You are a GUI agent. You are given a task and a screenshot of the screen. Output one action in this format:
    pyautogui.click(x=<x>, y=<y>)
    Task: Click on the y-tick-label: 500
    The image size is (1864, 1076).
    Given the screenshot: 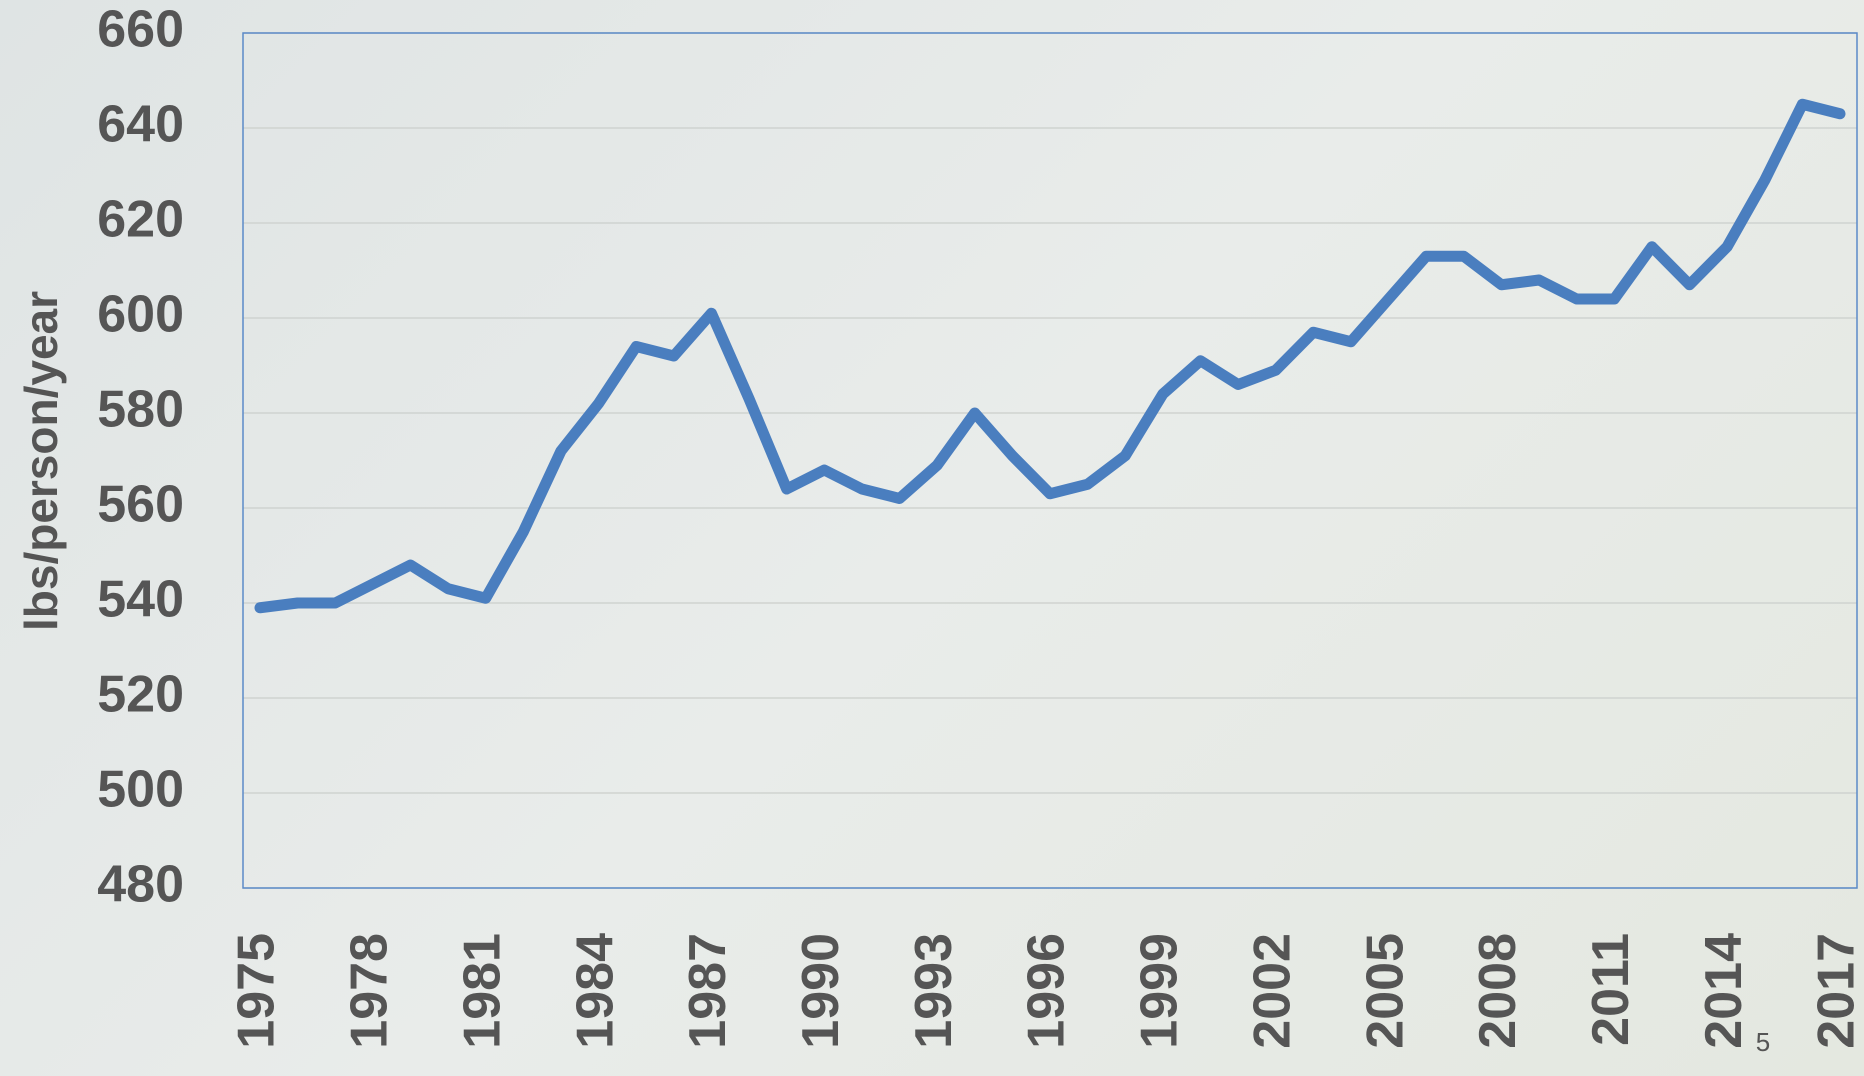 What is the action you would take?
    pyautogui.click(x=140, y=790)
    